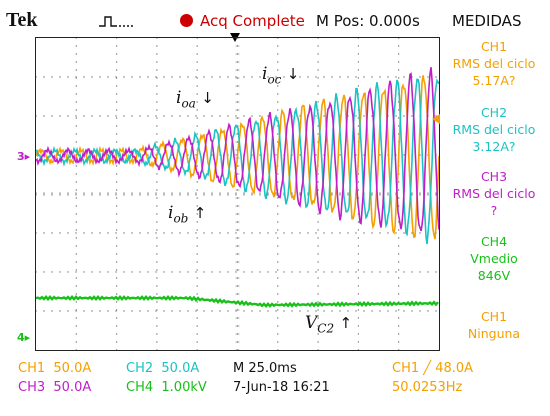 This screenshot has height=416, width=550. I want to click on measure-ch2: CH2 RMS del ciclo 3.12A?, so click(494, 129).